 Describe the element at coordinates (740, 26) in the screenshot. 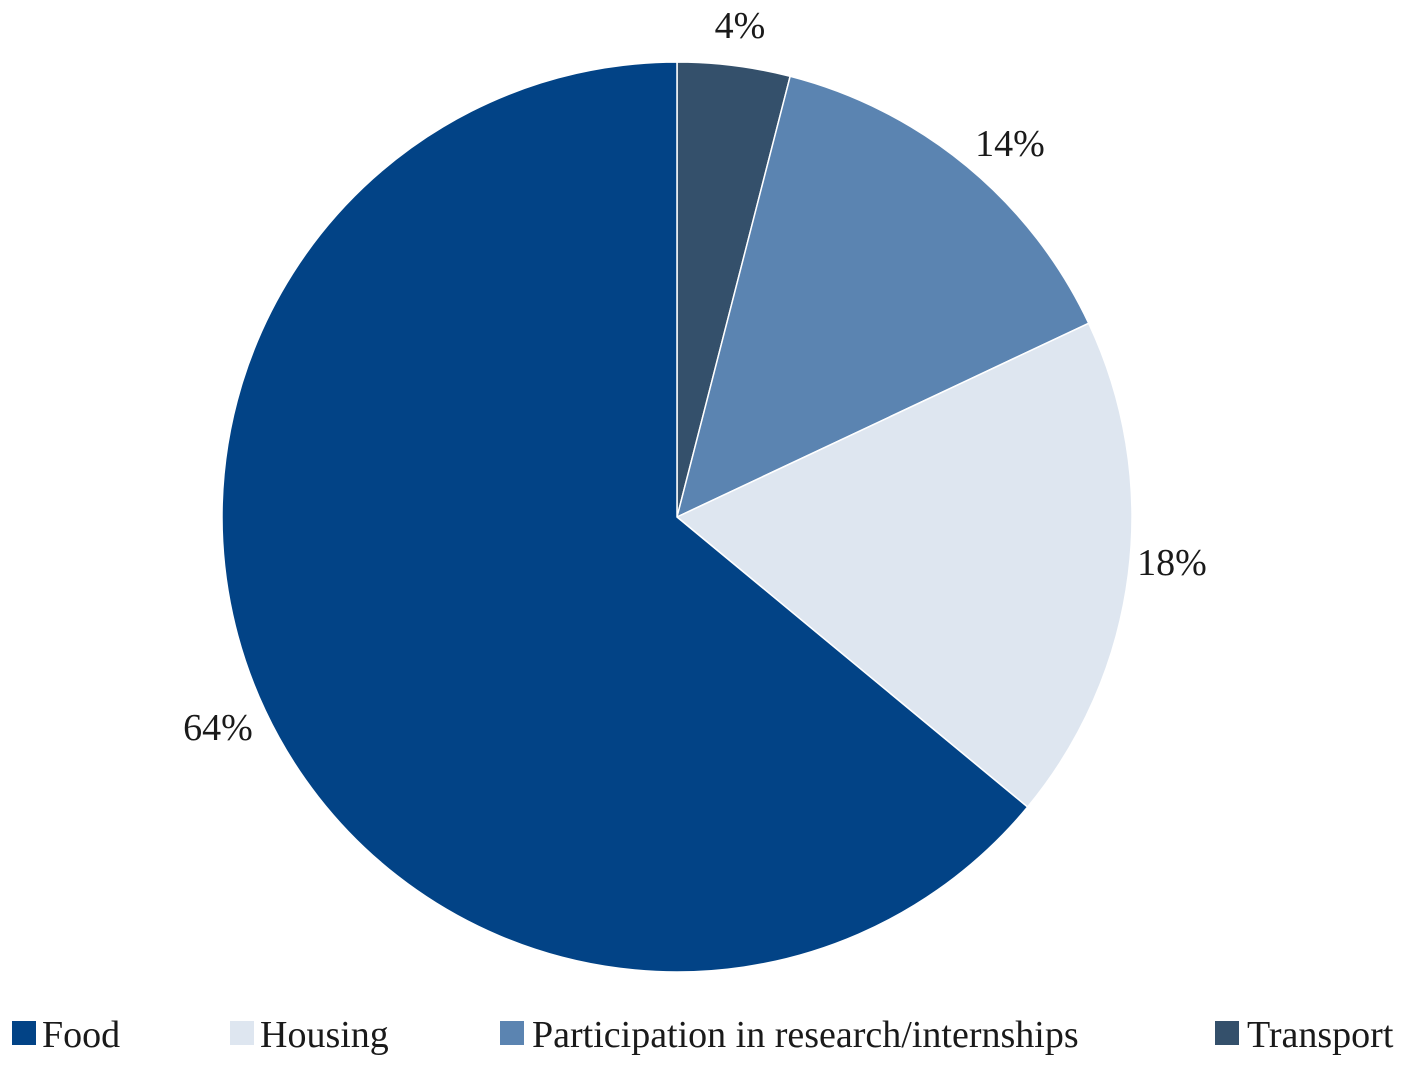

I see `pie-label-transport: 4%` at that location.